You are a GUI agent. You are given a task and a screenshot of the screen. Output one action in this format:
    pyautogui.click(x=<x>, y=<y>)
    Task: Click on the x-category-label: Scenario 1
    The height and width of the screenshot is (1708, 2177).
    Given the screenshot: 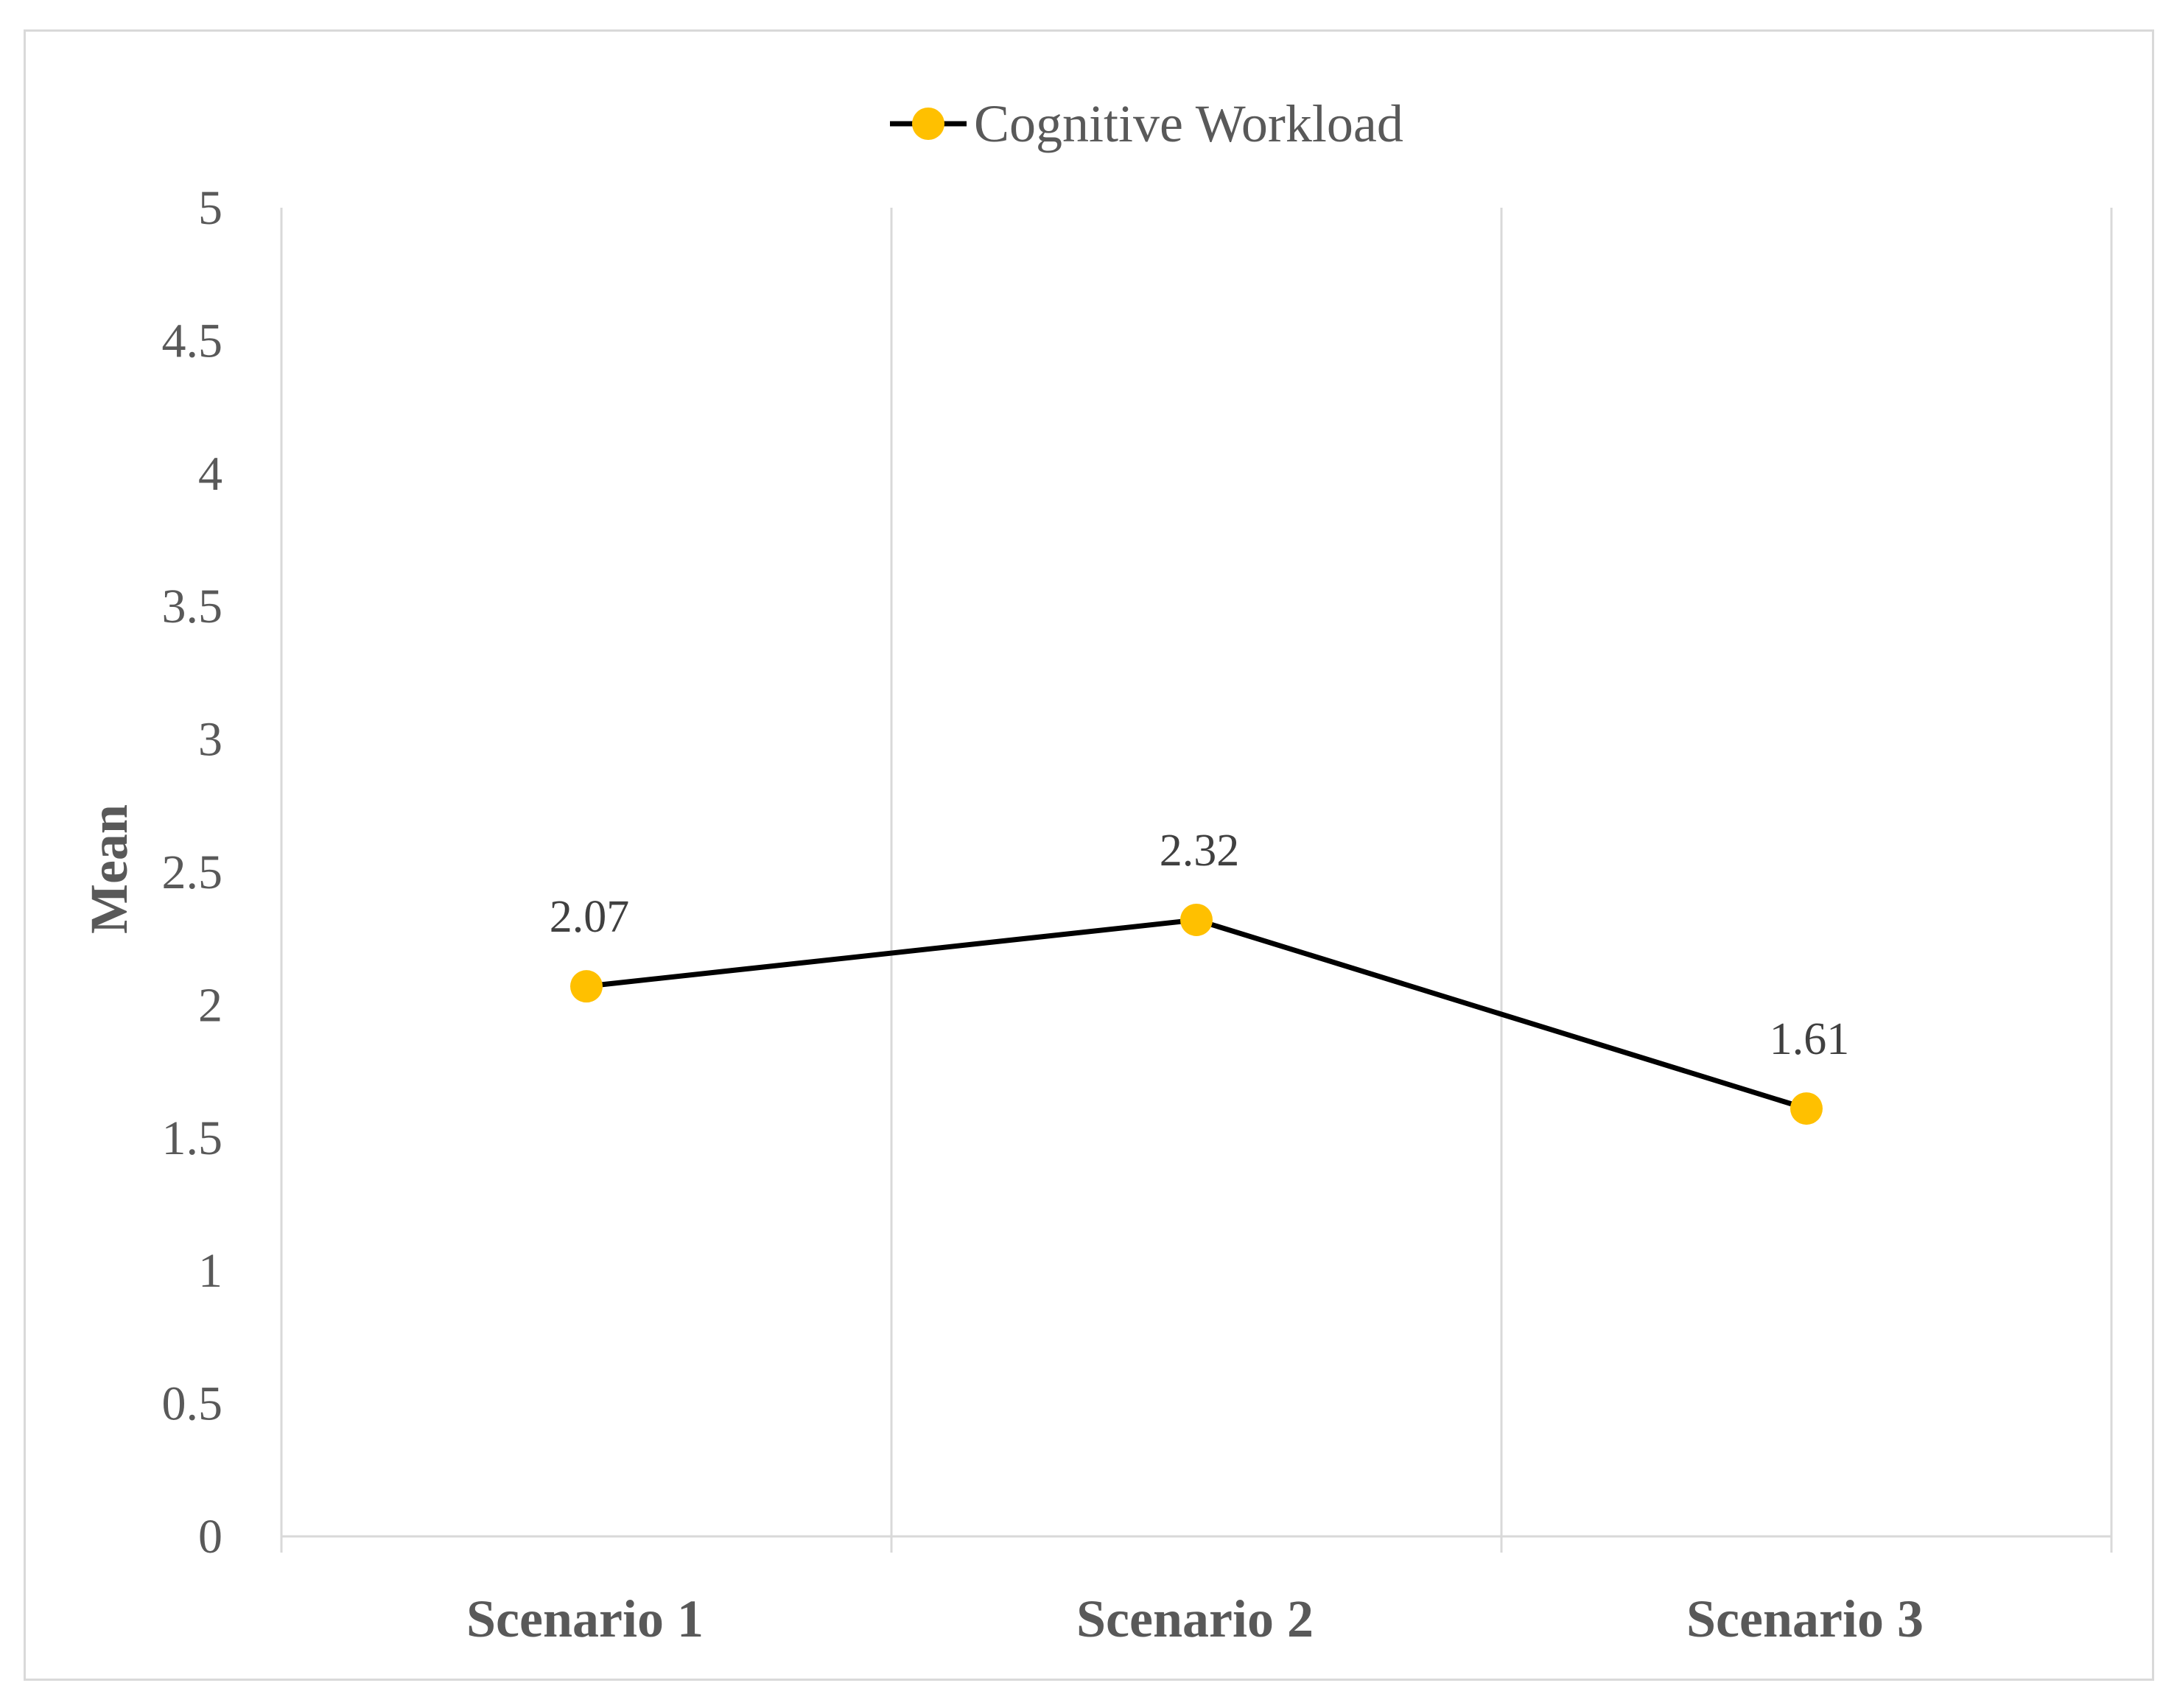 What is the action you would take?
    pyautogui.click(x=585, y=1618)
    